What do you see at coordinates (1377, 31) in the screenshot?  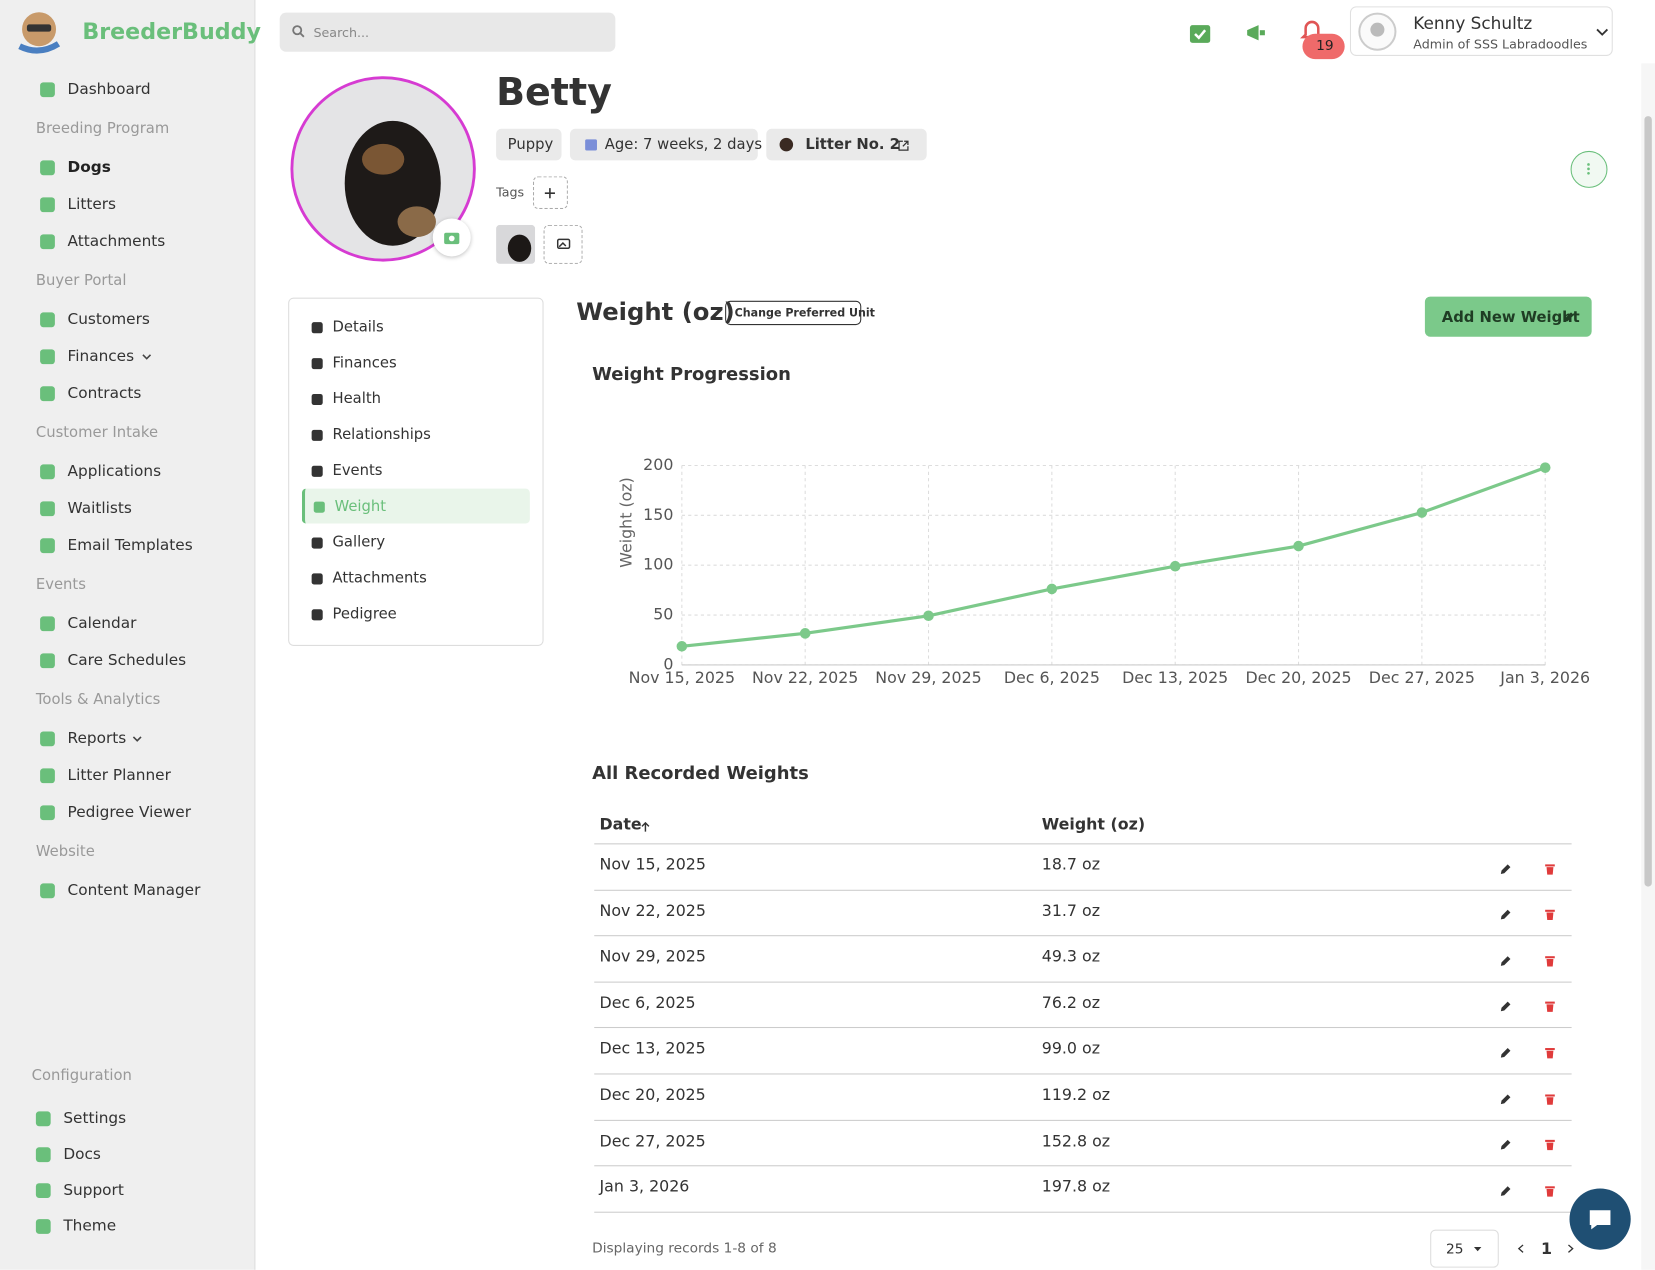 I see `user-avatar` at bounding box center [1377, 31].